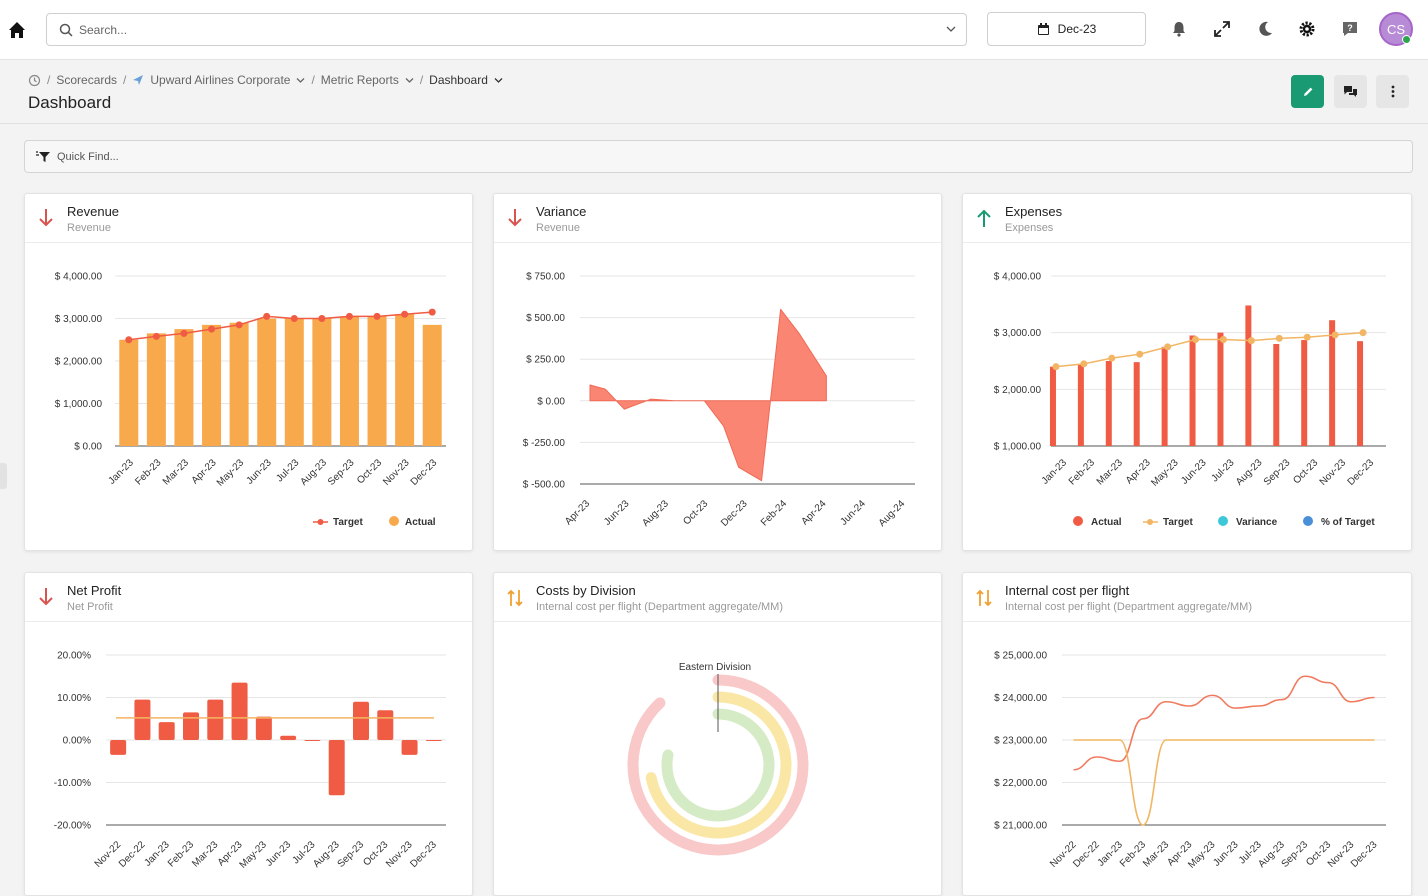 Image resolution: width=1428 pixels, height=896 pixels. Describe the element at coordinates (1350, 91) in the screenshot. I see `comments-button` at that location.